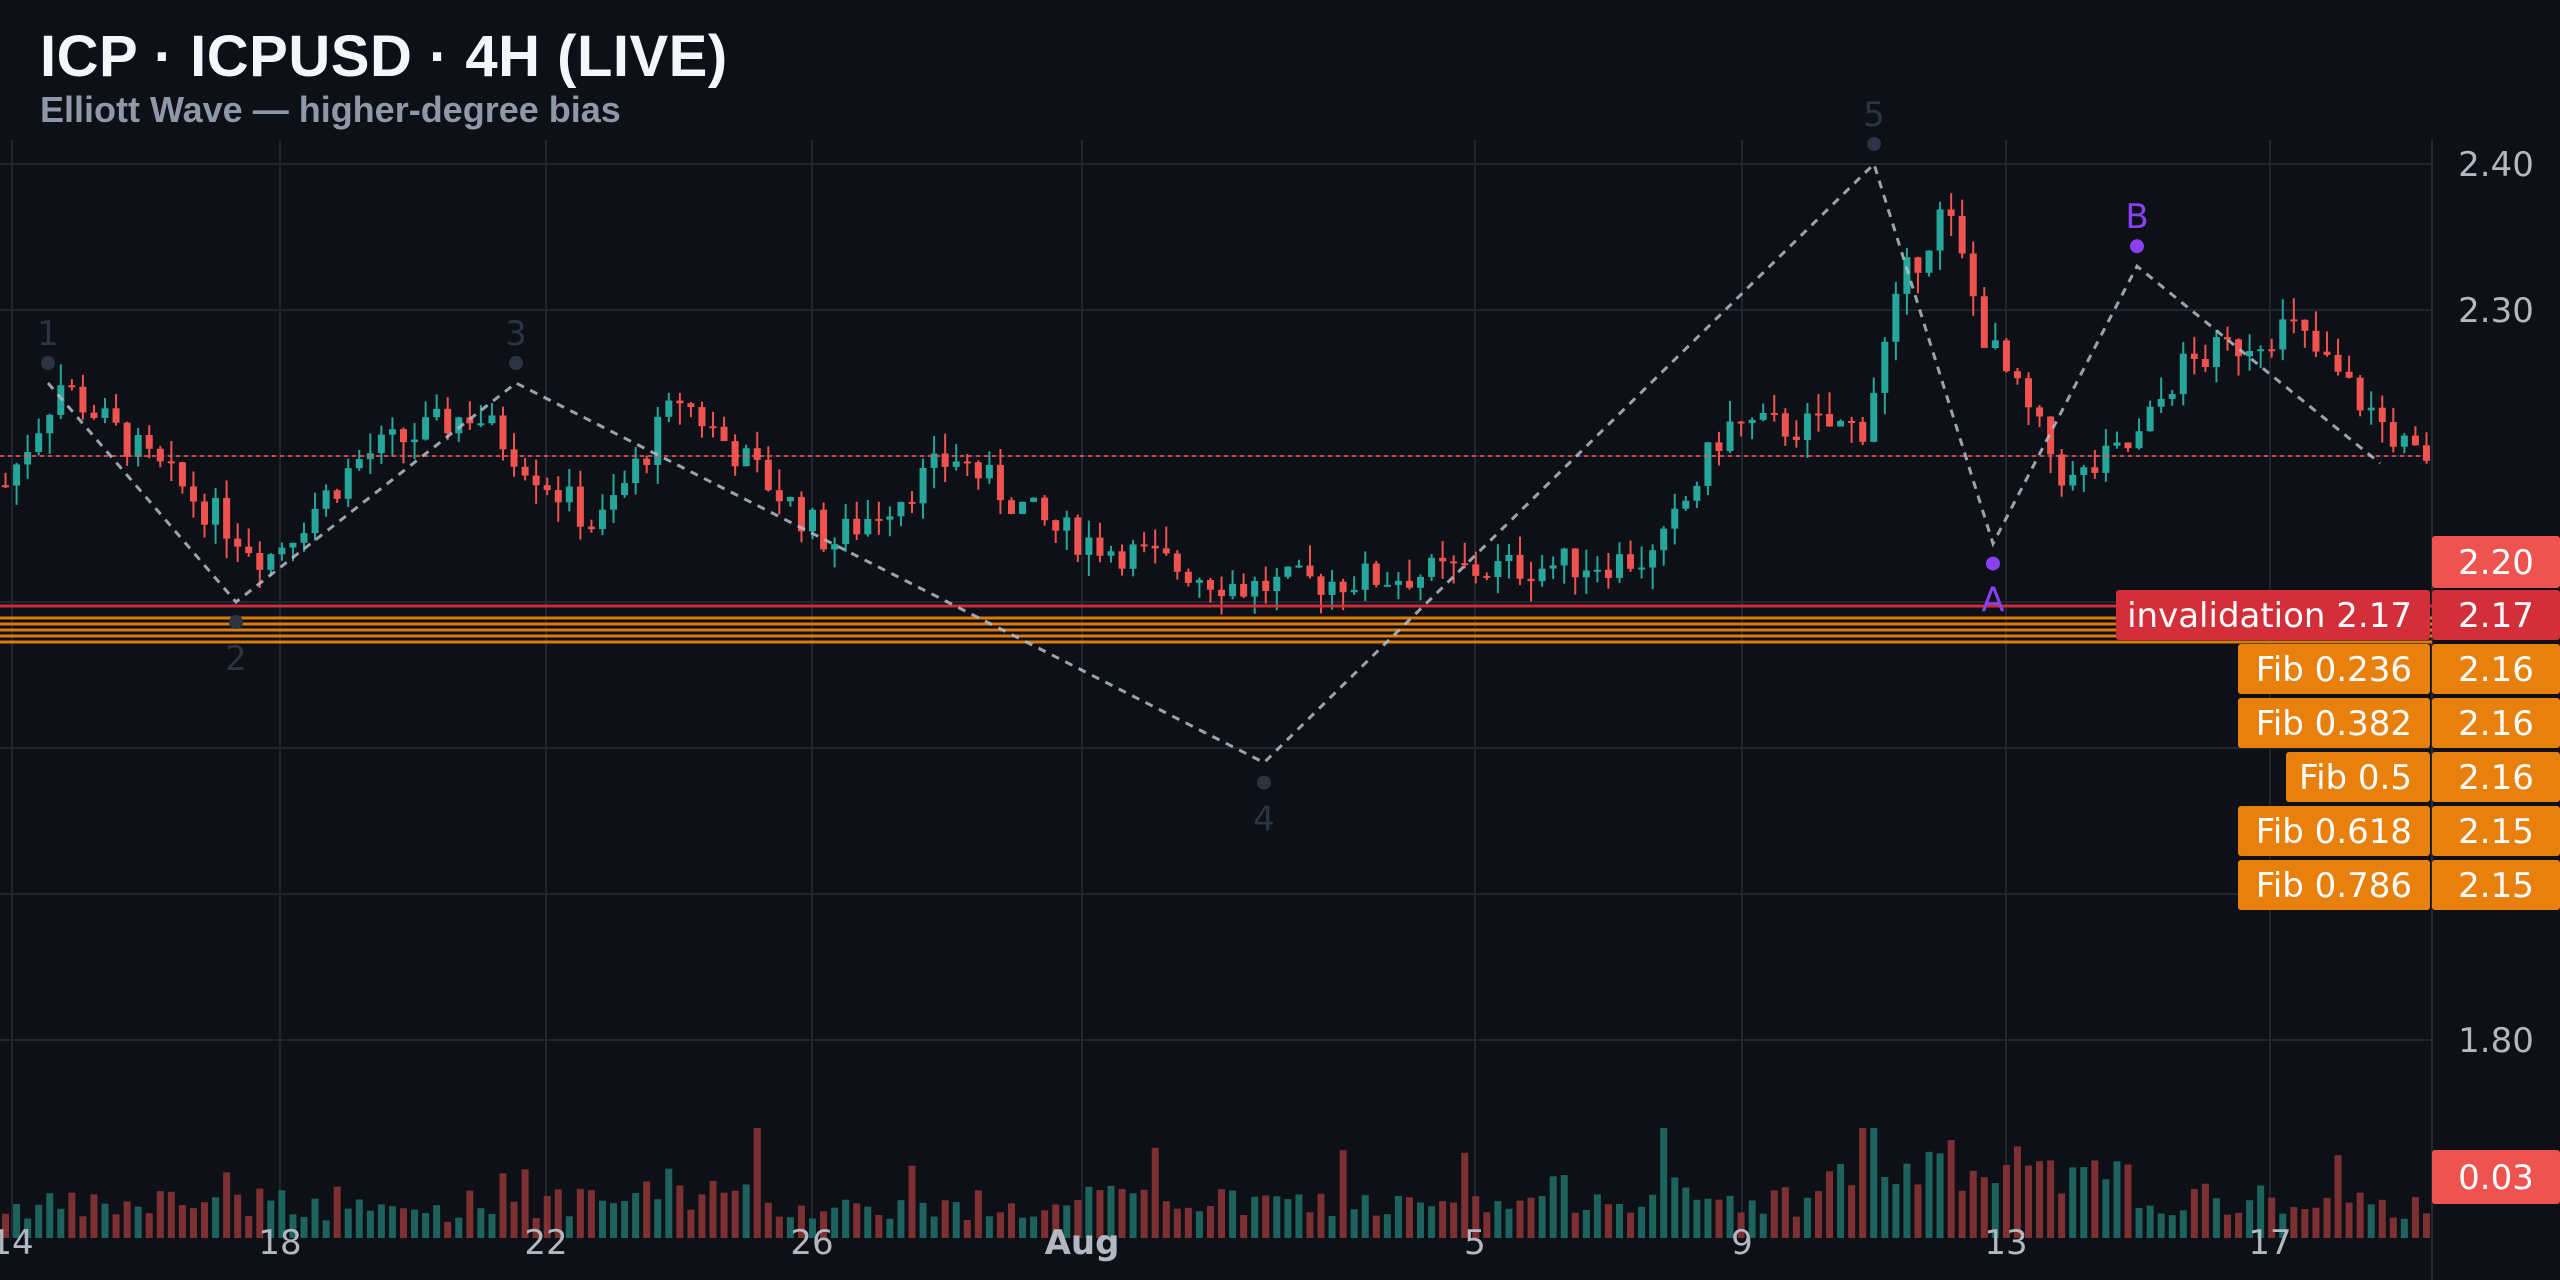 The height and width of the screenshot is (1280, 2560). What do you see at coordinates (2496, 165) in the screenshot?
I see `y-tick-label: 2.40` at bounding box center [2496, 165].